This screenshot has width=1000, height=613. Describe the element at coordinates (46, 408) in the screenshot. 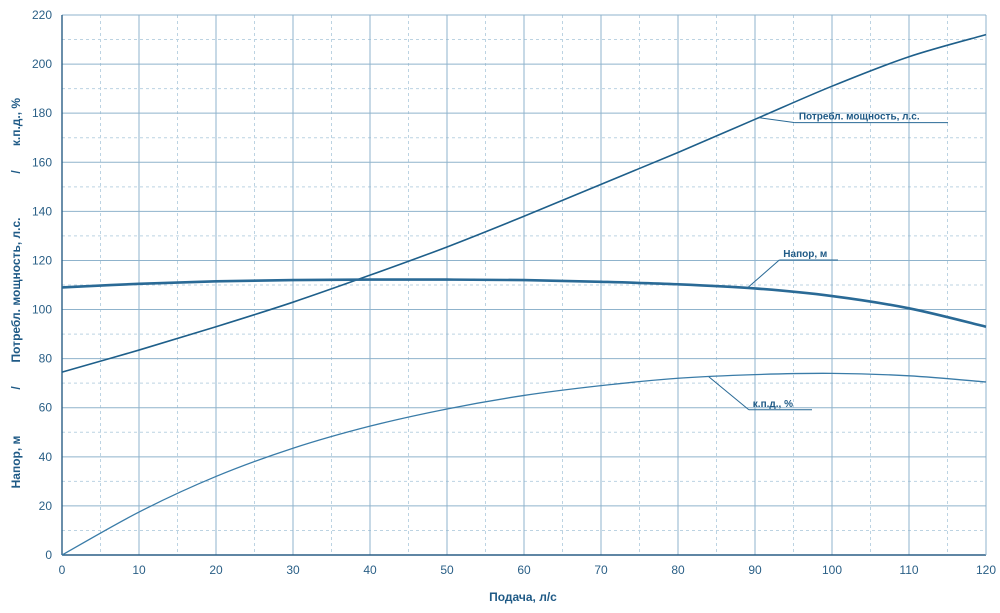

I see `y-tick-label: 60` at that location.